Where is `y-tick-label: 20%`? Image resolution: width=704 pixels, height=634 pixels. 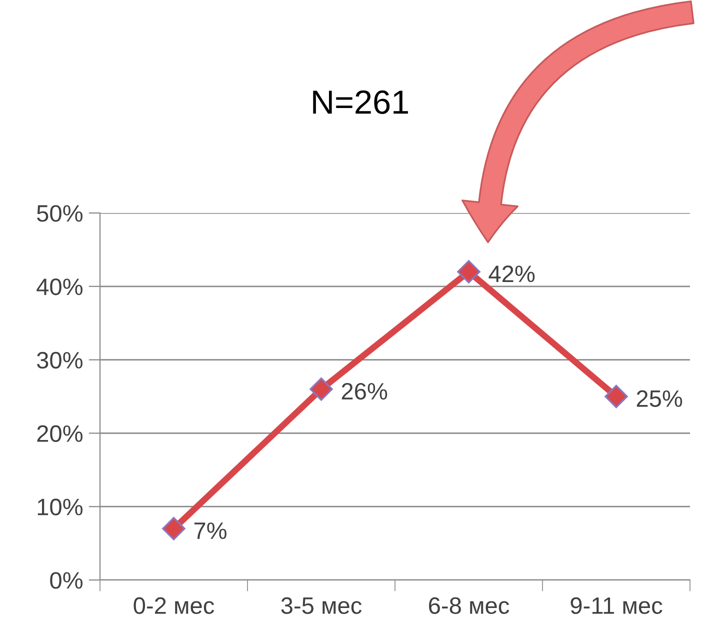
y-tick-label: 20% is located at coordinates (59, 433).